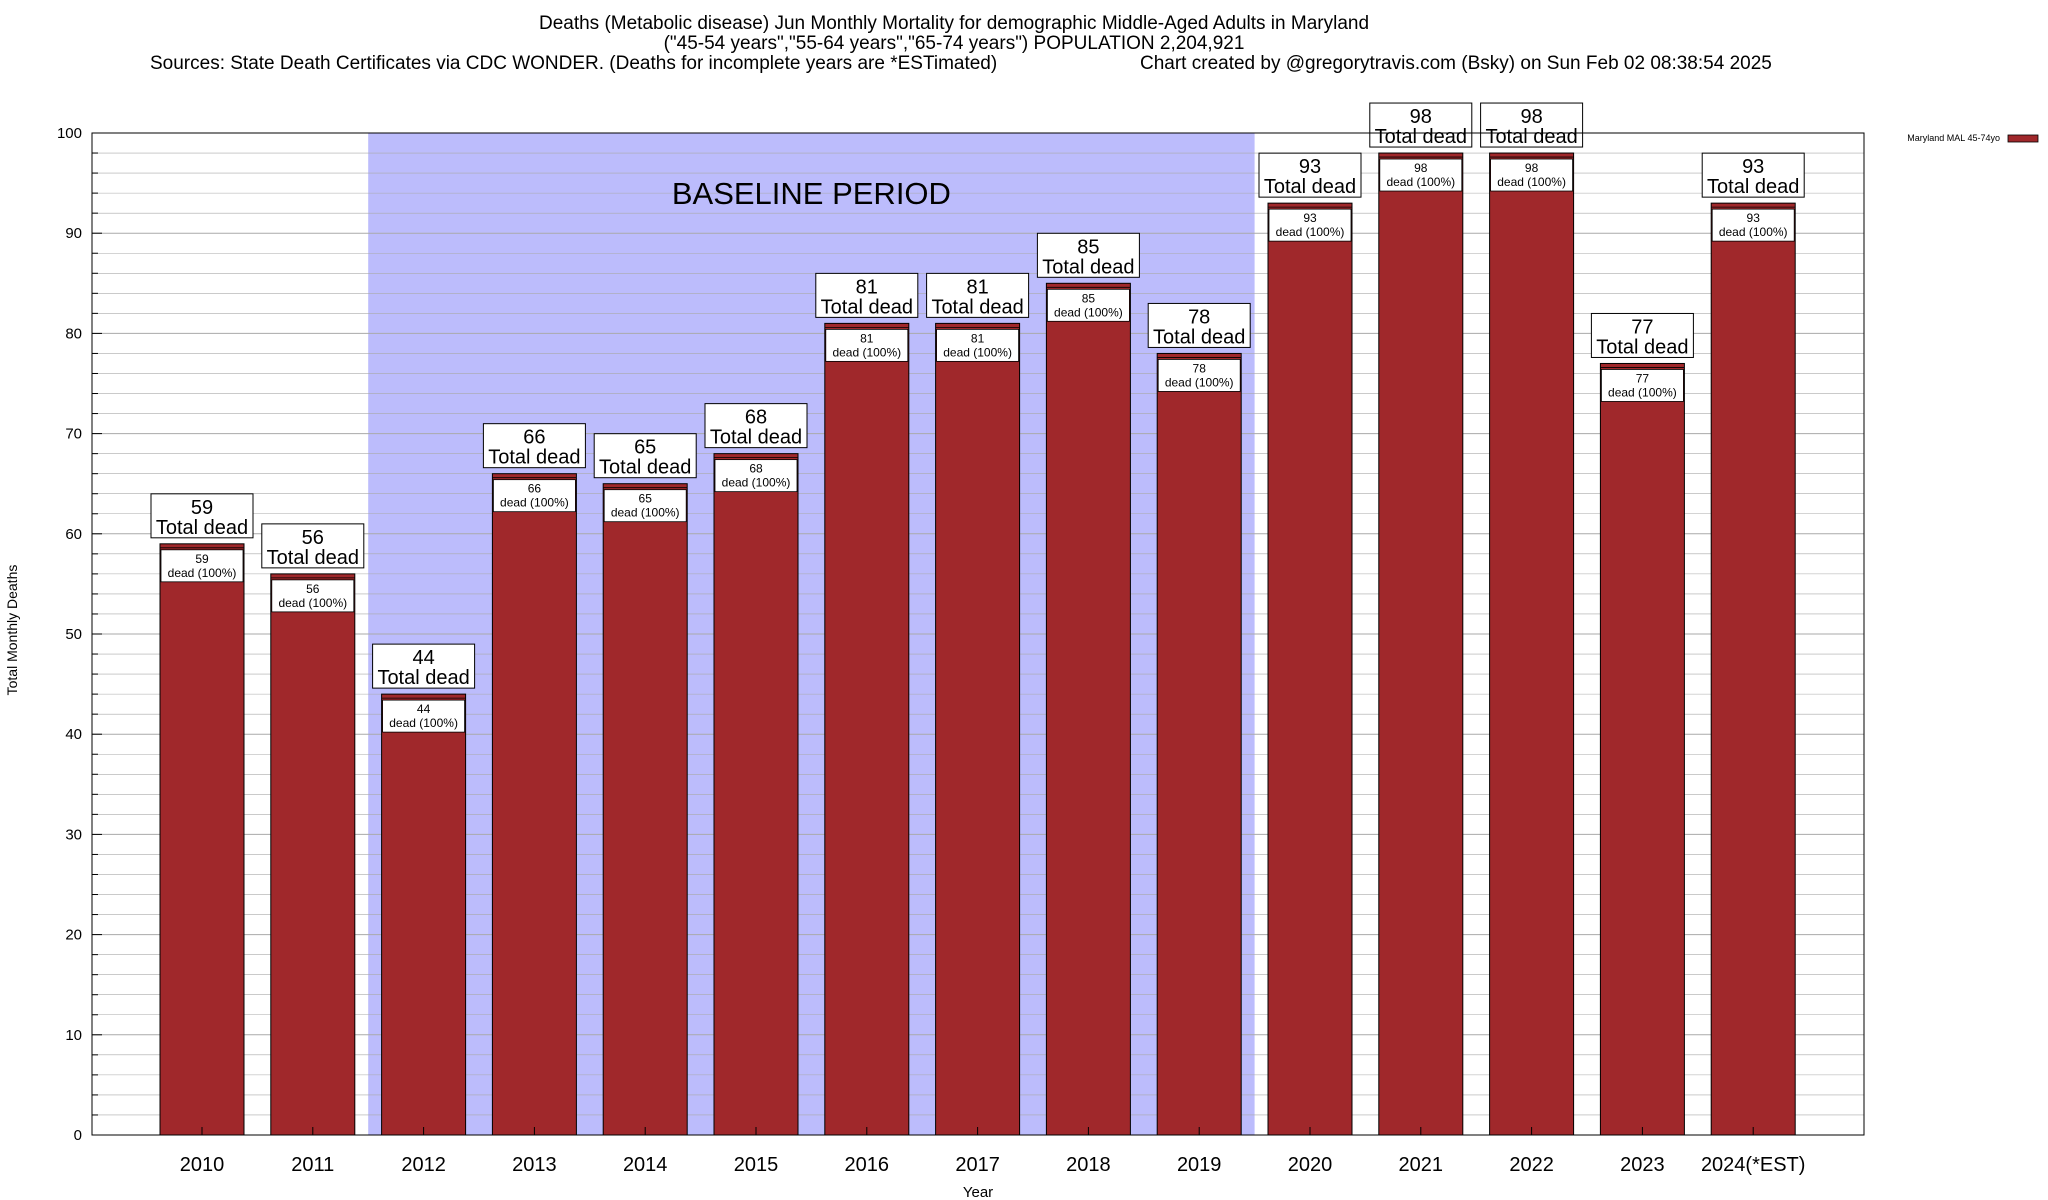  Describe the element at coordinates (73, 434) in the screenshot. I see `y-tick-label: 70` at that location.